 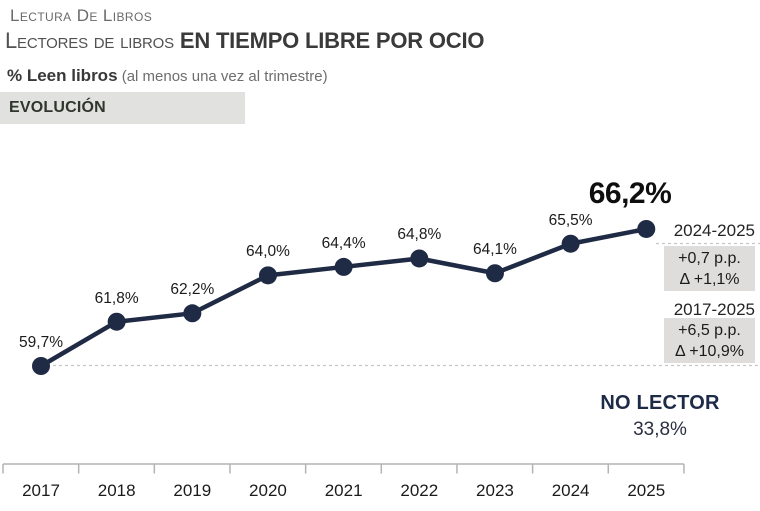 What do you see at coordinates (267, 252) in the screenshot?
I see `point-value-label-2020: 64,0%` at bounding box center [267, 252].